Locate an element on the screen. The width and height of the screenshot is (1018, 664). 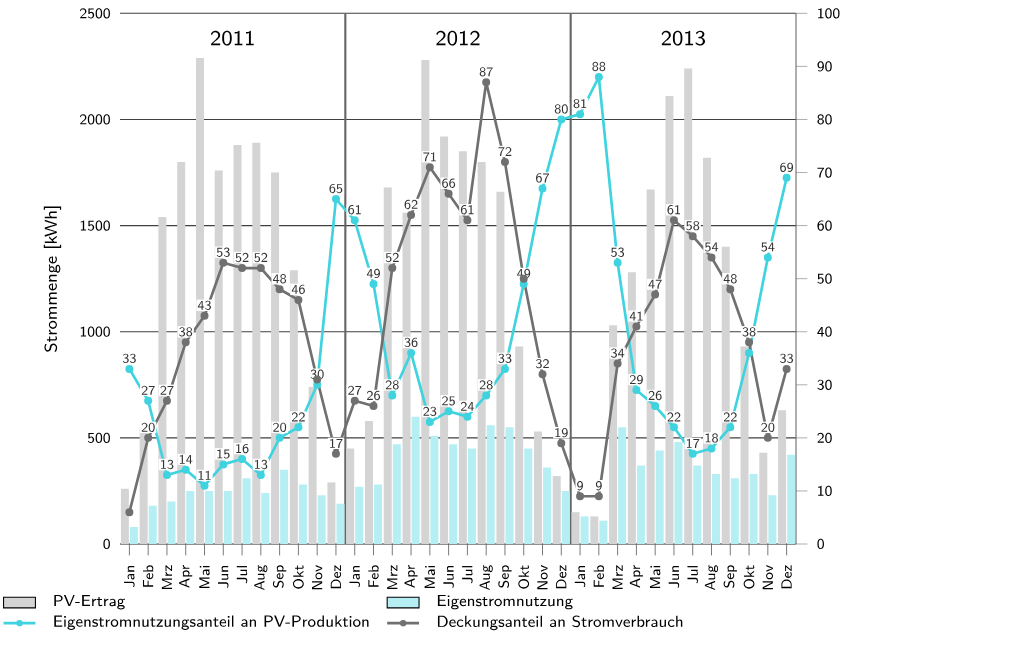
annotation: 2011 is located at coordinates (232, 38).